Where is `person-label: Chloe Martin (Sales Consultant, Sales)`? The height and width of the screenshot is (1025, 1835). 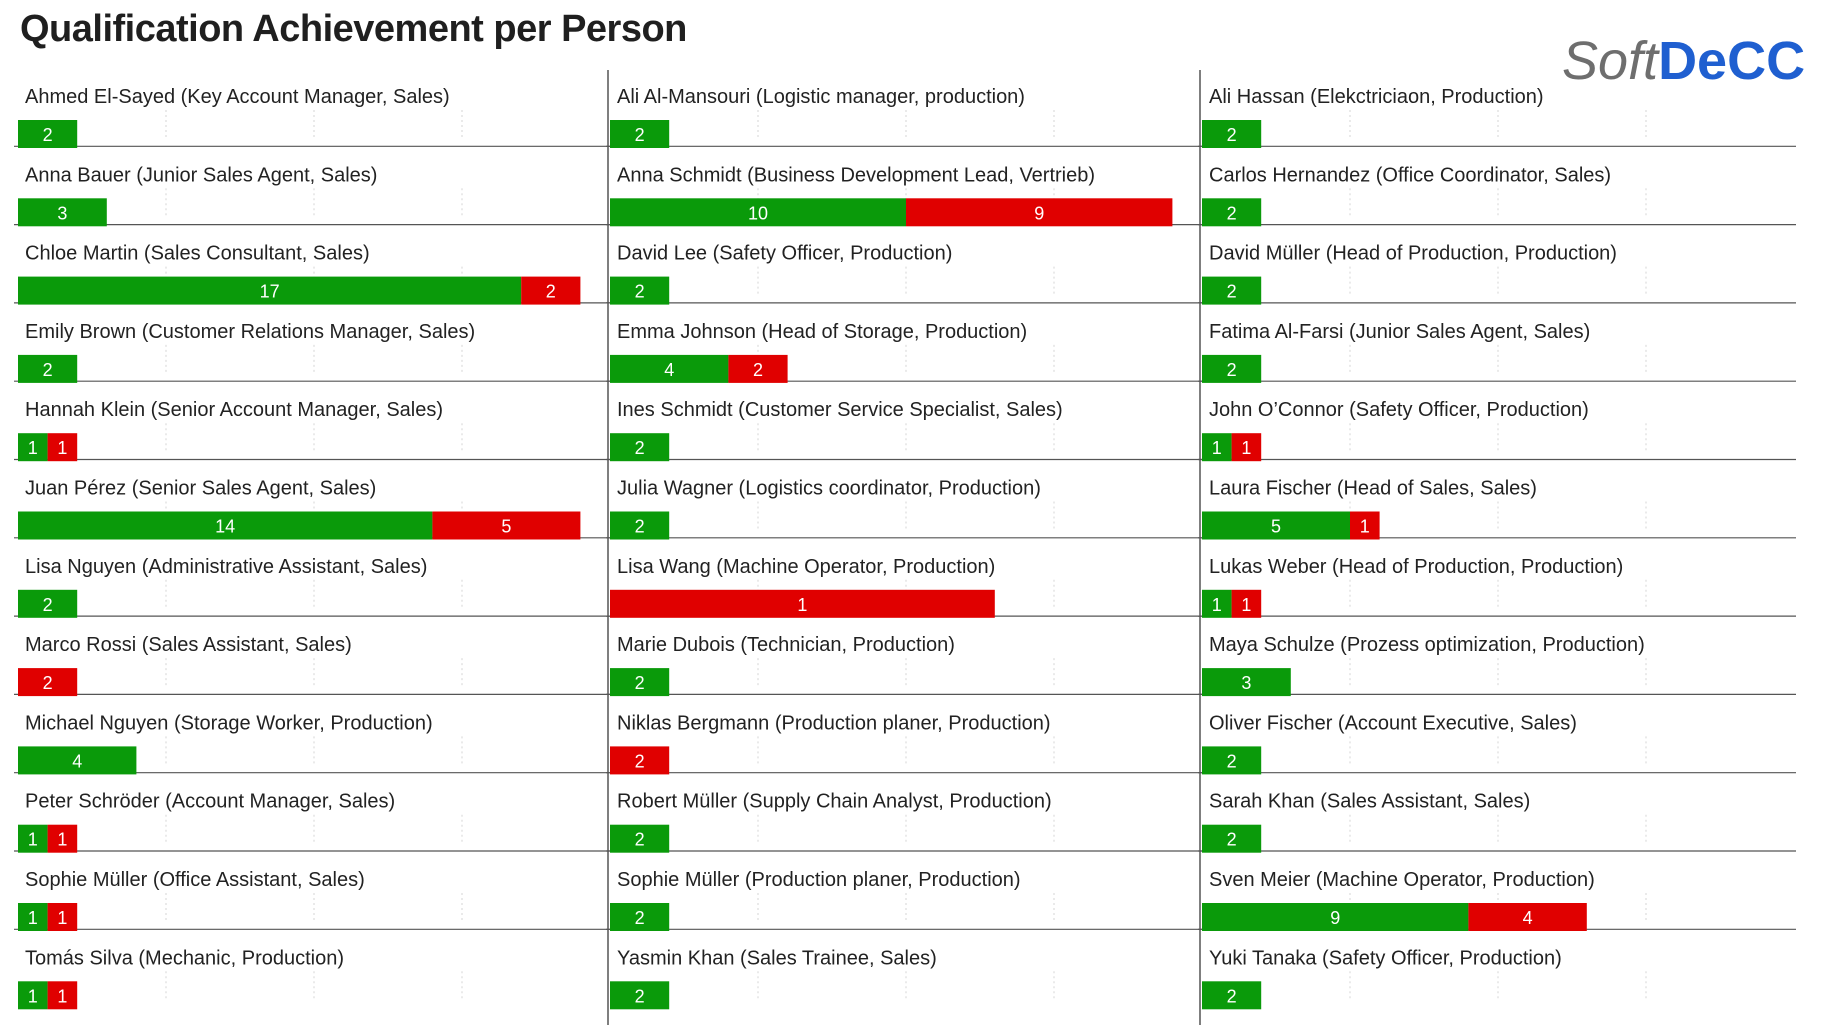
person-label: Chloe Martin (Sales Consultant, Sales) is located at coordinates (197, 254).